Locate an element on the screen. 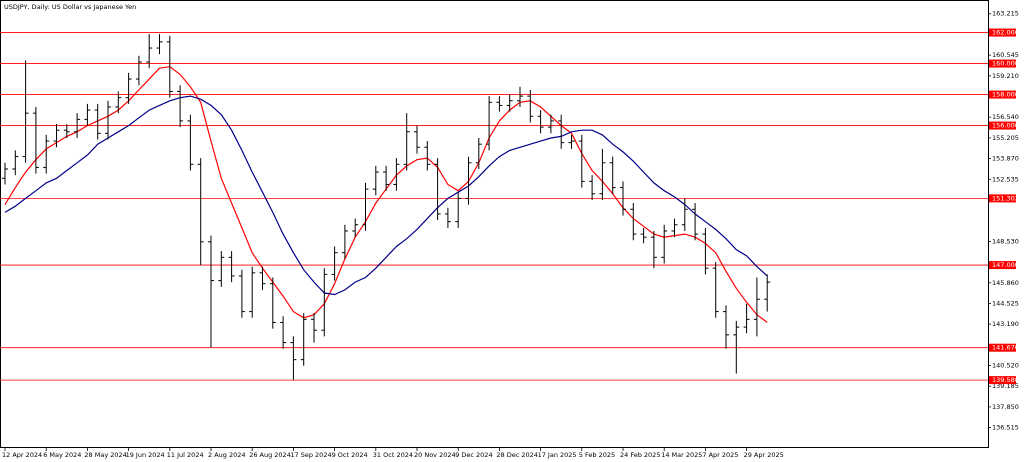 The width and height of the screenshot is (1024, 462). price-level-label: 162.000 is located at coordinates (1005, 33).